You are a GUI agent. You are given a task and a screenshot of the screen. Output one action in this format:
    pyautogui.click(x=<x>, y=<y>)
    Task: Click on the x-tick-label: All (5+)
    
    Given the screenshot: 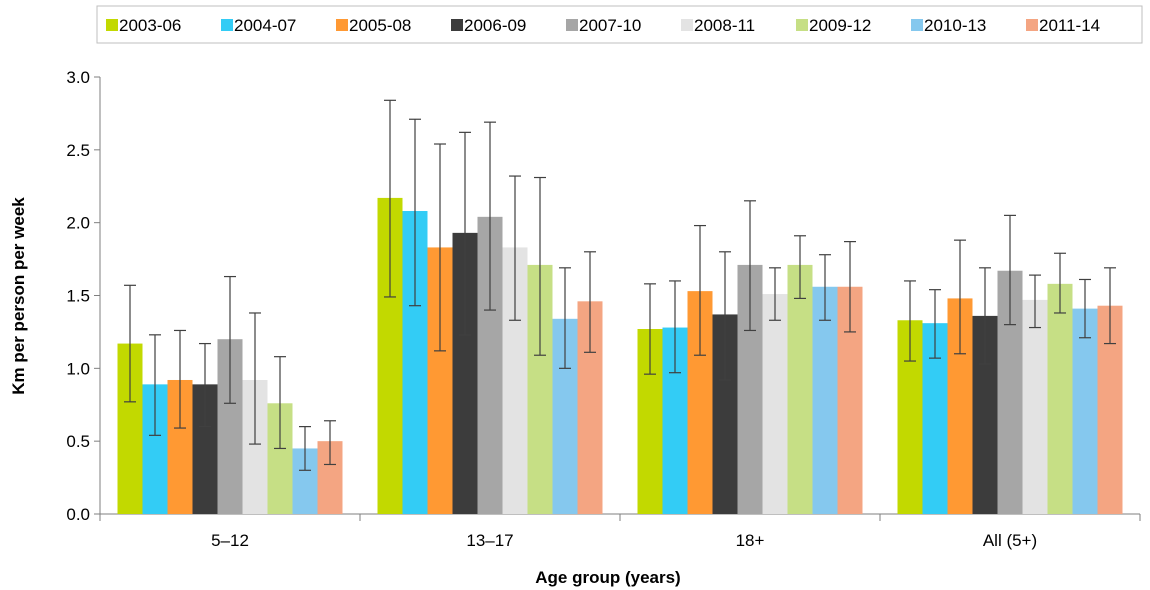 What is the action you would take?
    pyautogui.click(x=1010, y=540)
    